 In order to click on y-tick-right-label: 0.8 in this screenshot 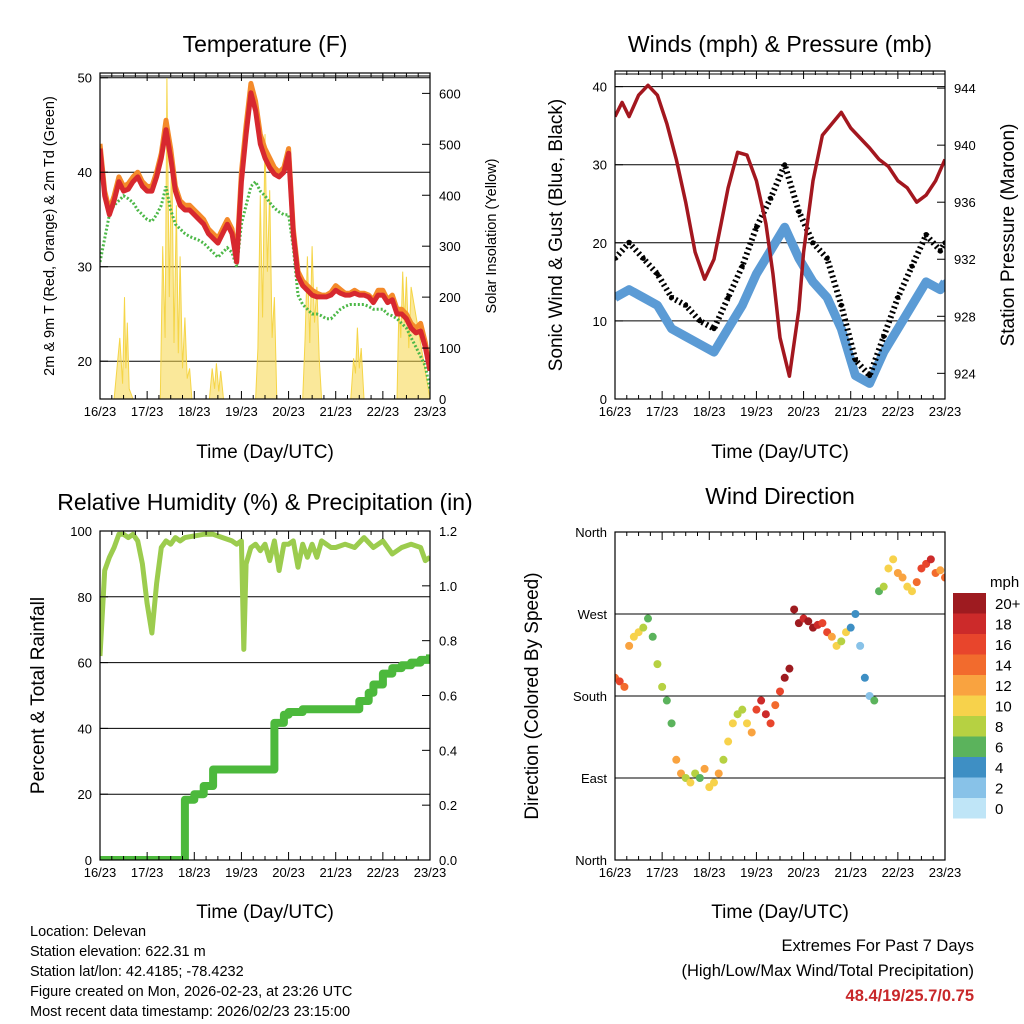, I will do `click(448, 641)`.